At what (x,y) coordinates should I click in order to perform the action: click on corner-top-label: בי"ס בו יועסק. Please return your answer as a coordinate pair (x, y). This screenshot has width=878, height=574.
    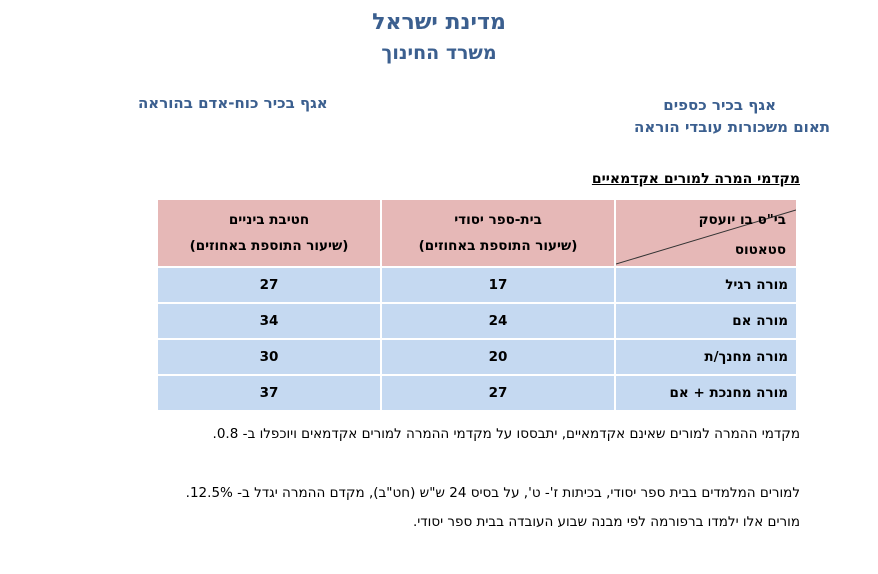
    Looking at the image, I should click on (742, 220).